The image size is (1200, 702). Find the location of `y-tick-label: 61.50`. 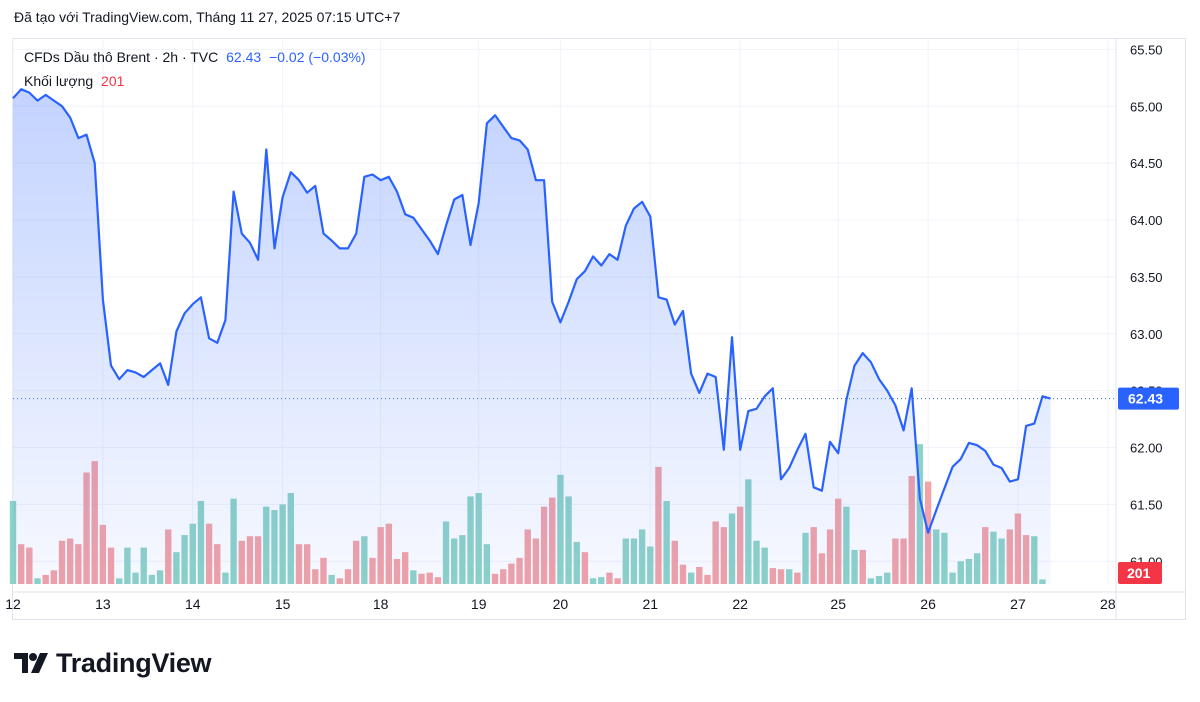

y-tick-label: 61.50 is located at coordinates (1146, 504).